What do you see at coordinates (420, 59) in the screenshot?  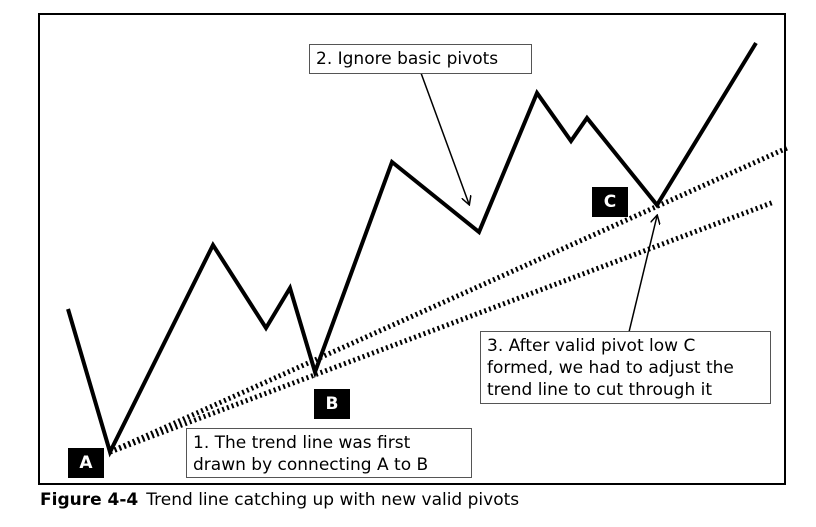 I see `callout-ignore-pivots: 2. Ignore basic pivots` at bounding box center [420, 59].